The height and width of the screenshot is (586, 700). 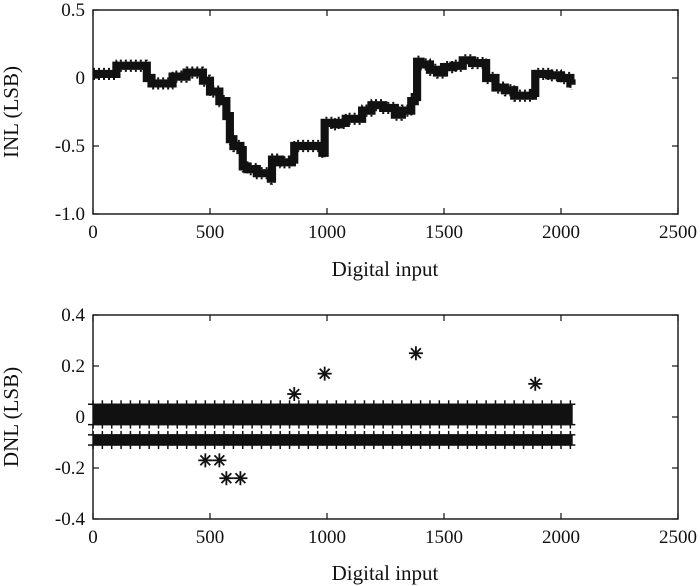 I want to click on dnl-y-tick-label: 0.2, so click(x=73, y=366).